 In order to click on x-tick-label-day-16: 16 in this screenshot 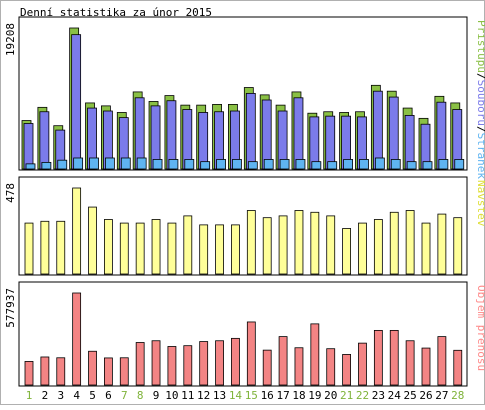, I will do `click(267, 395)`.